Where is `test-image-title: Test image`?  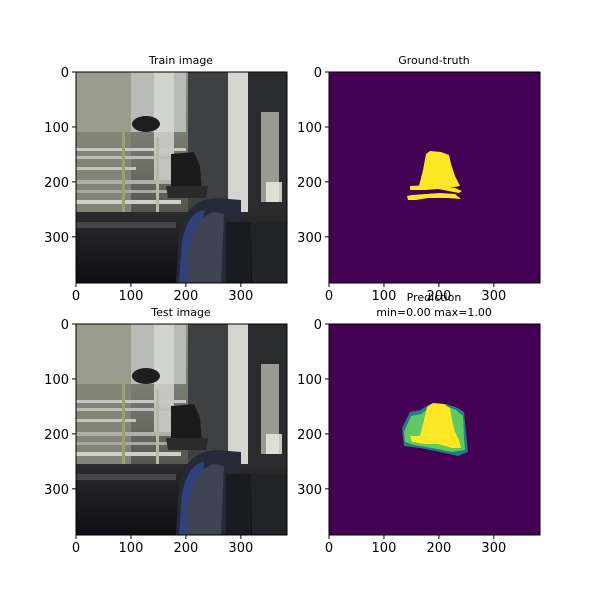 test-image-title: Test image is located at coordinates (180, 312).